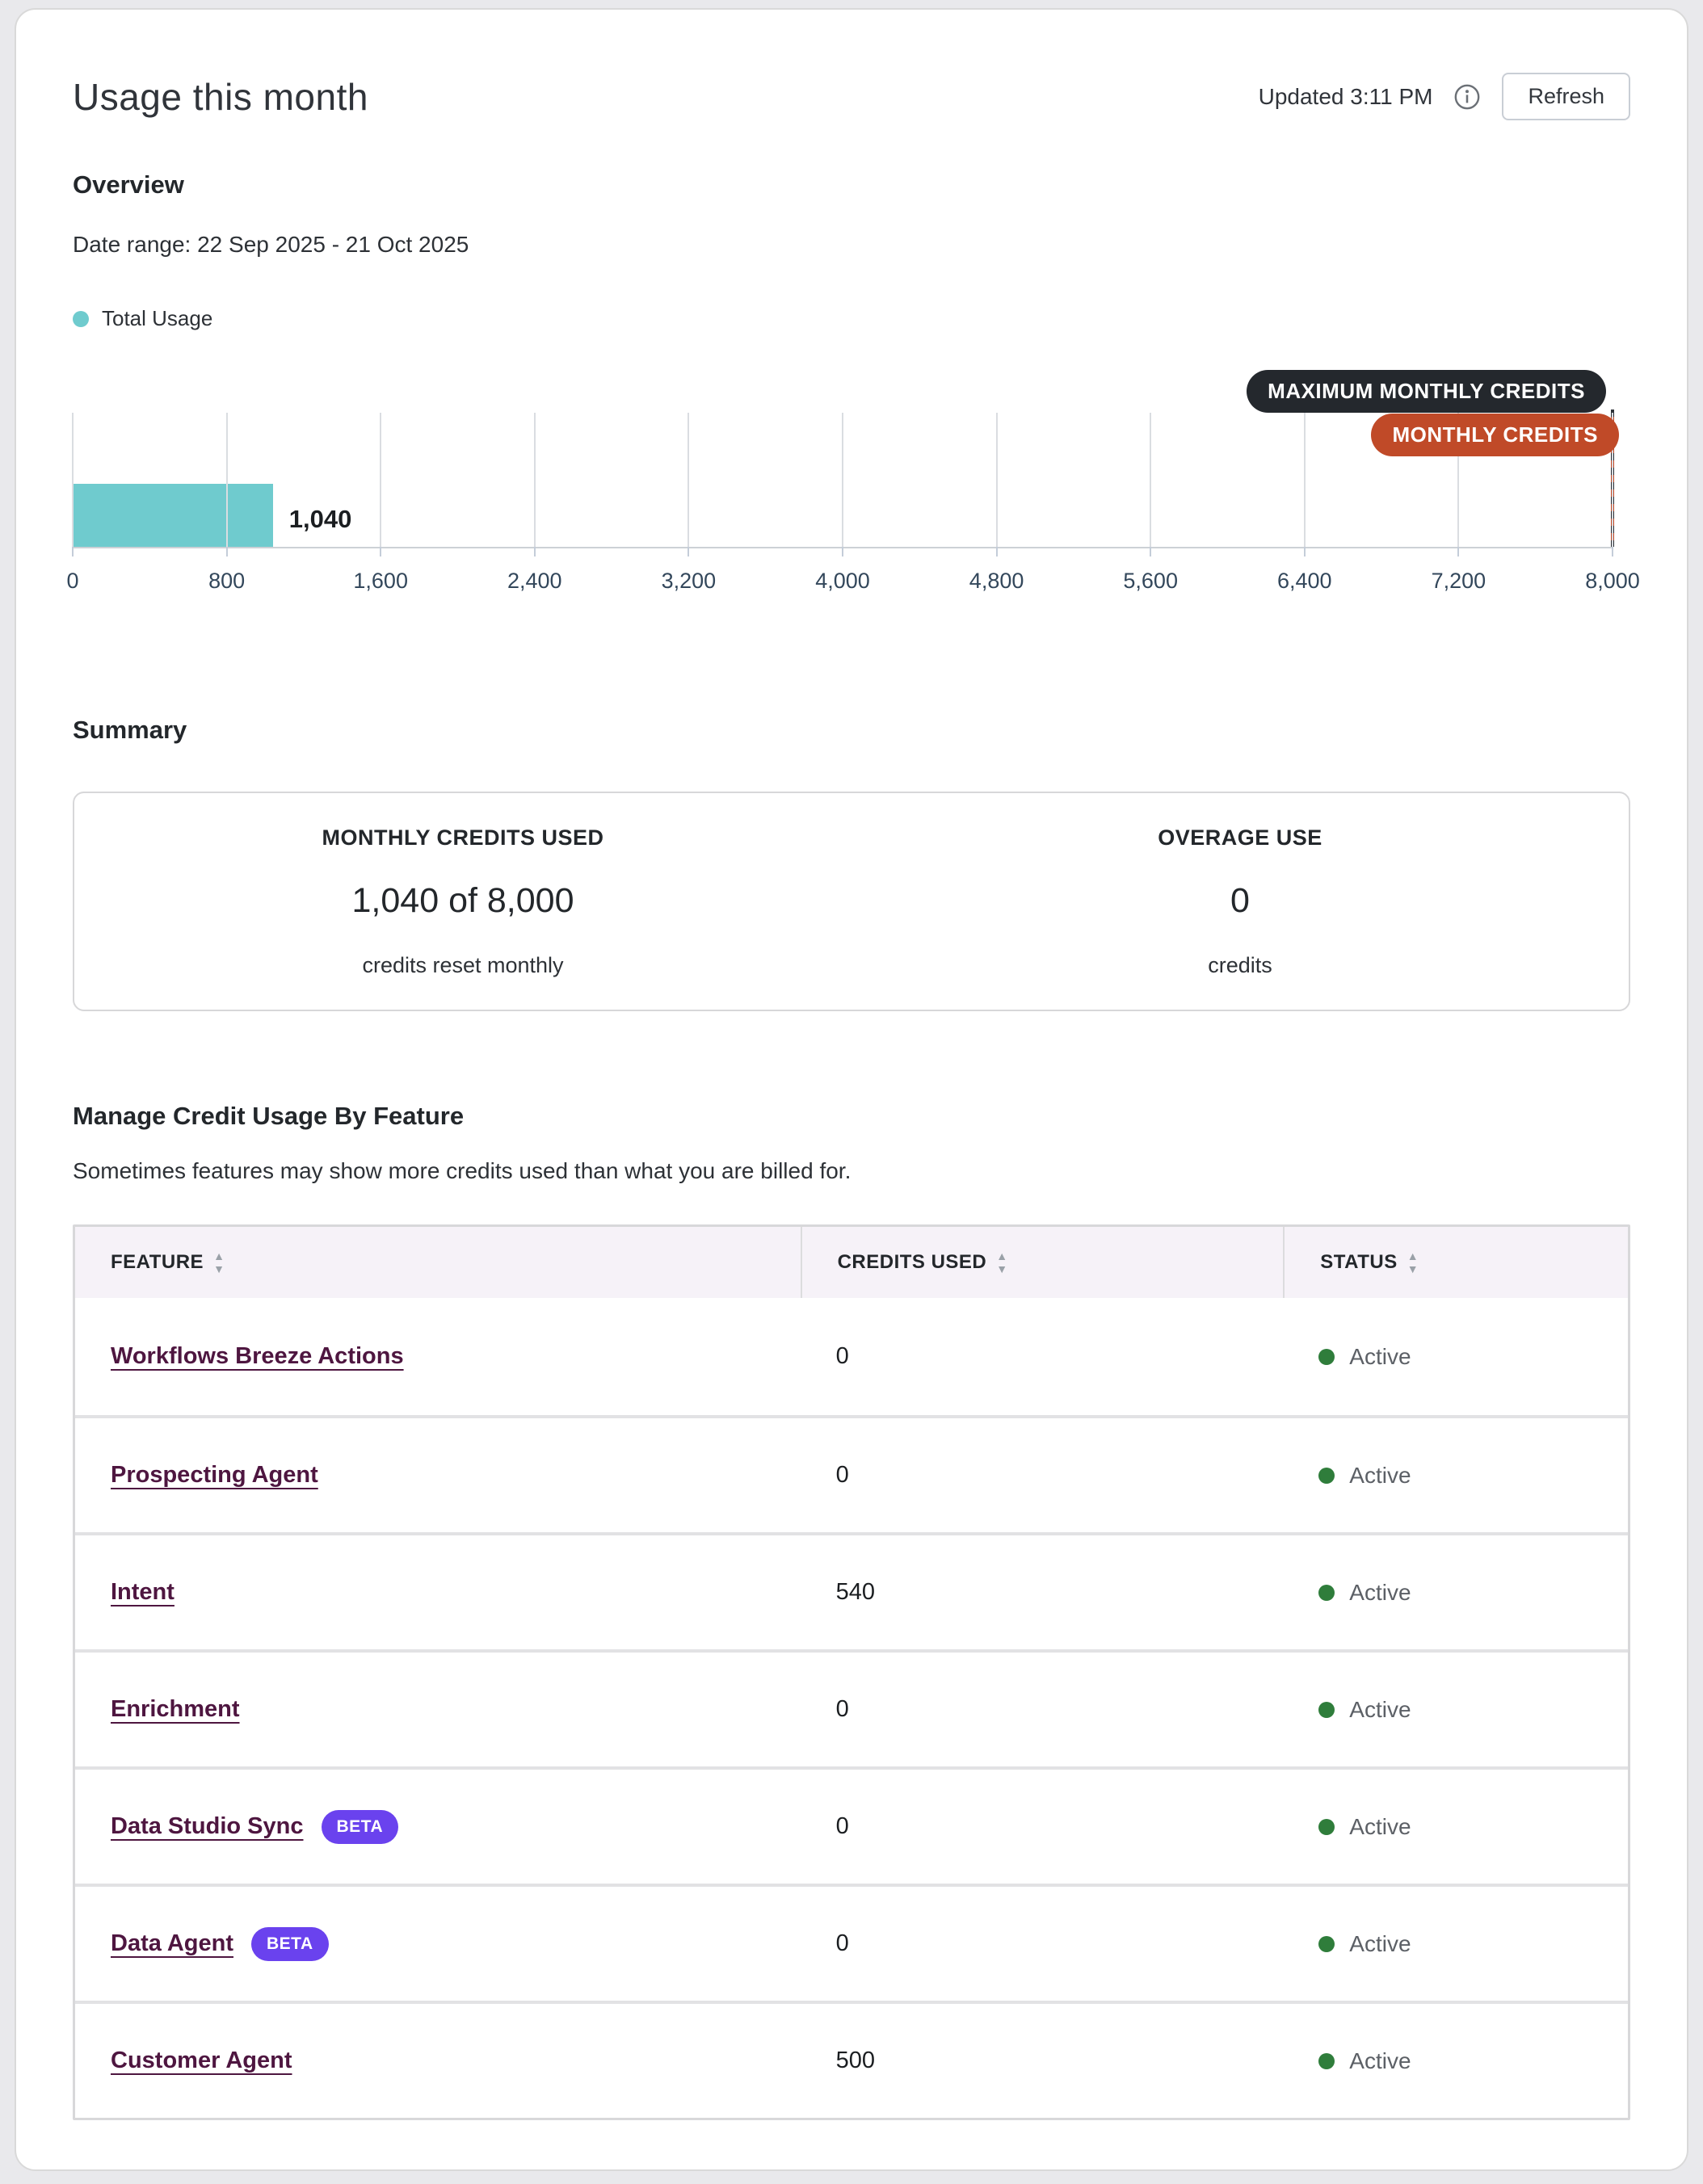 This screenshot has width=1703, height=2184. What do you see at coordinates (168, 1262) in the screenshot?
I see `column-header-feature: FEATURE ▲ ▼` at bounding box center [168, 1262].